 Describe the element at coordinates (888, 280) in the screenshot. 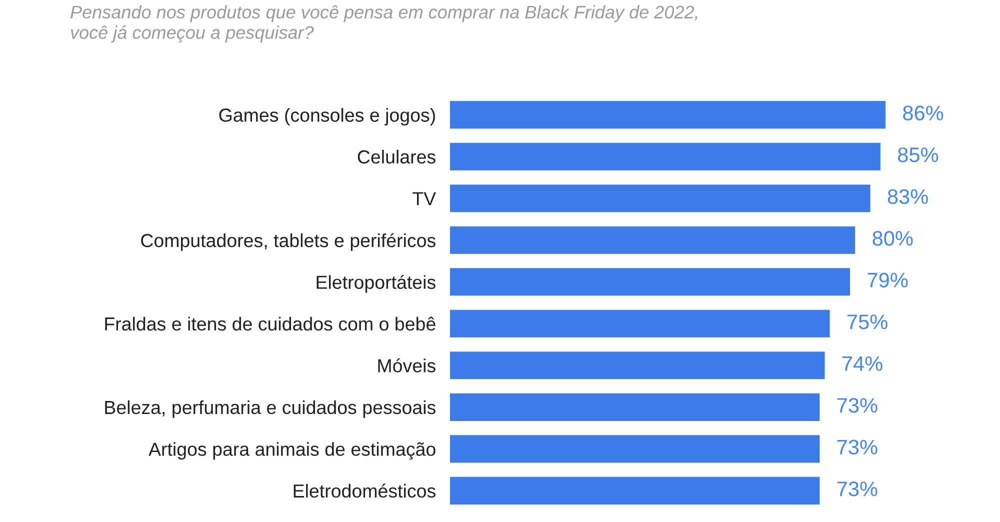

I see `data-label: 79%` at that location.